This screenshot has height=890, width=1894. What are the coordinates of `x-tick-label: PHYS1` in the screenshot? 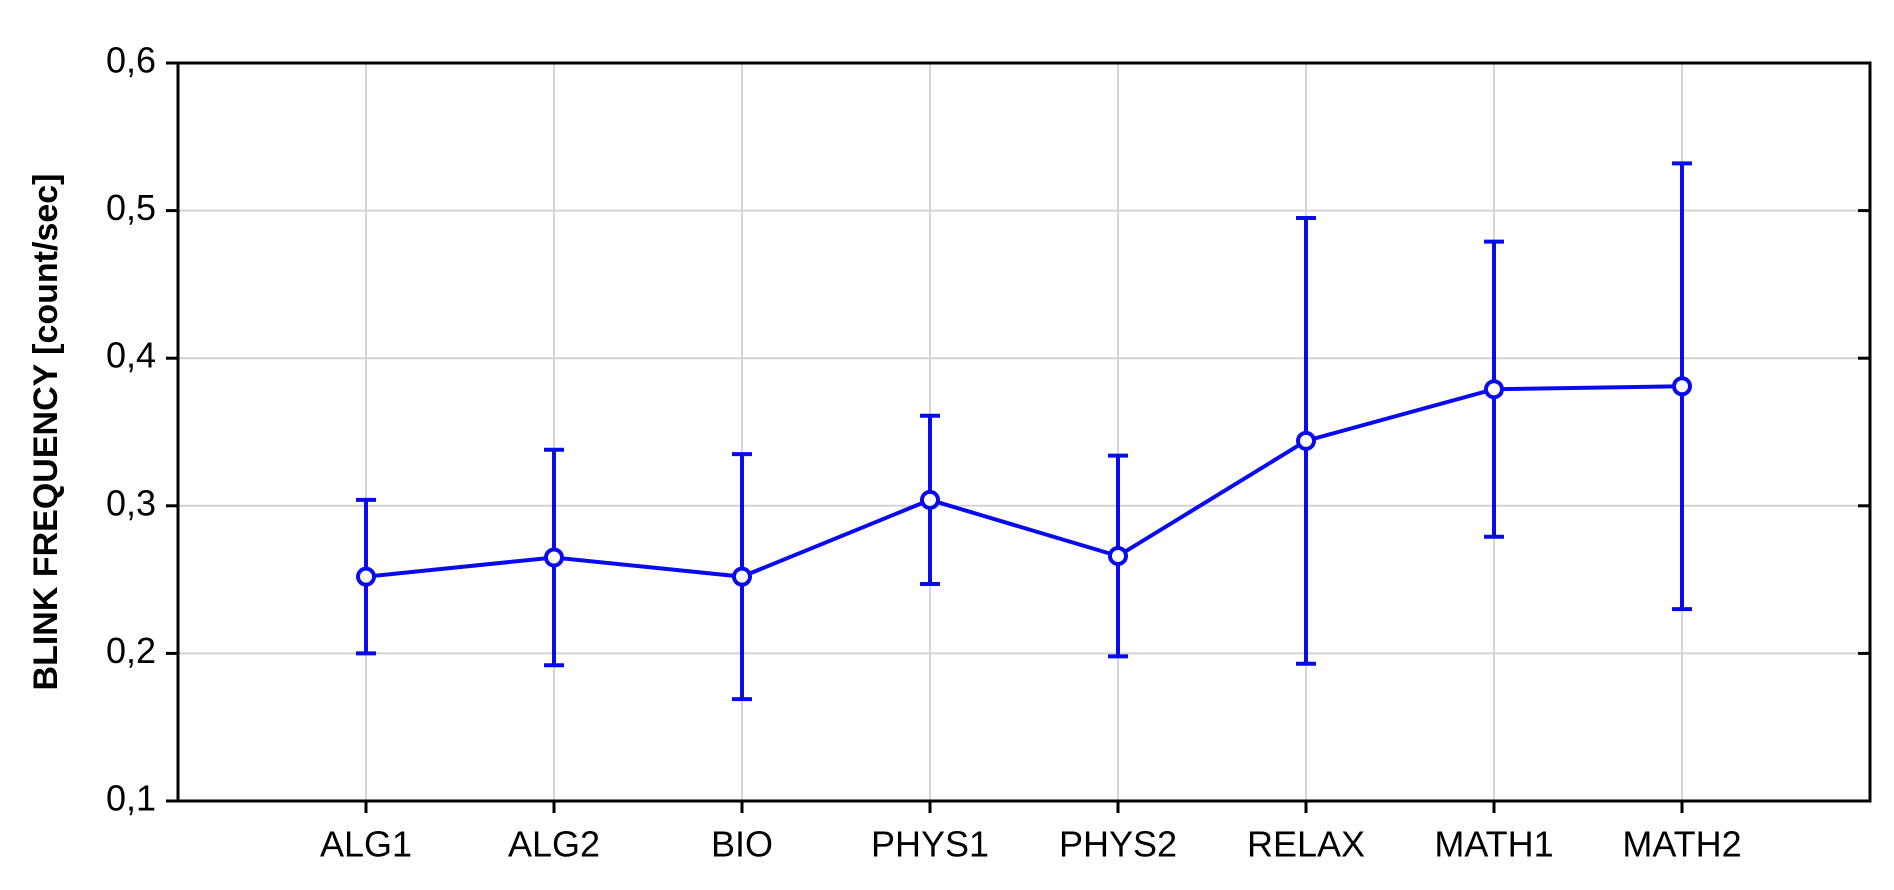 It's located at (930, 844).